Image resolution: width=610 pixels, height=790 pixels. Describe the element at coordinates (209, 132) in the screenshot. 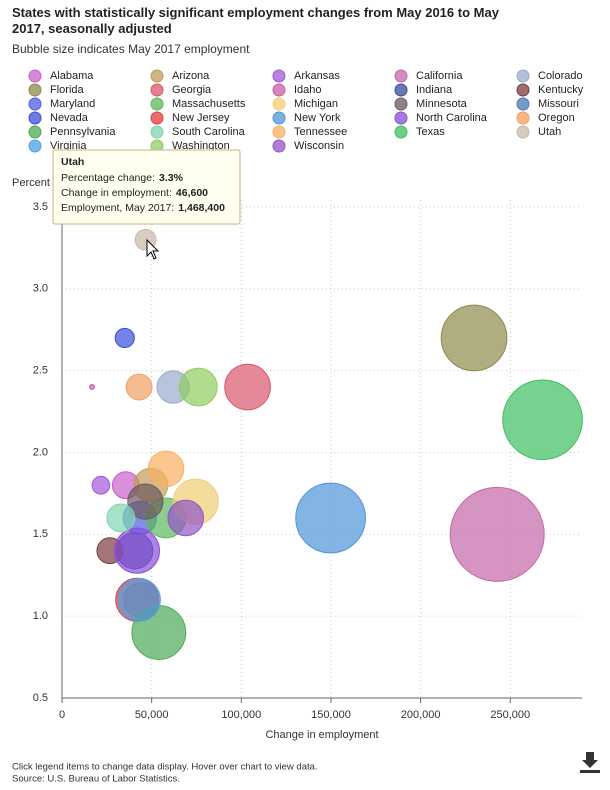

I see `legend-label: South Carolina` at that location.